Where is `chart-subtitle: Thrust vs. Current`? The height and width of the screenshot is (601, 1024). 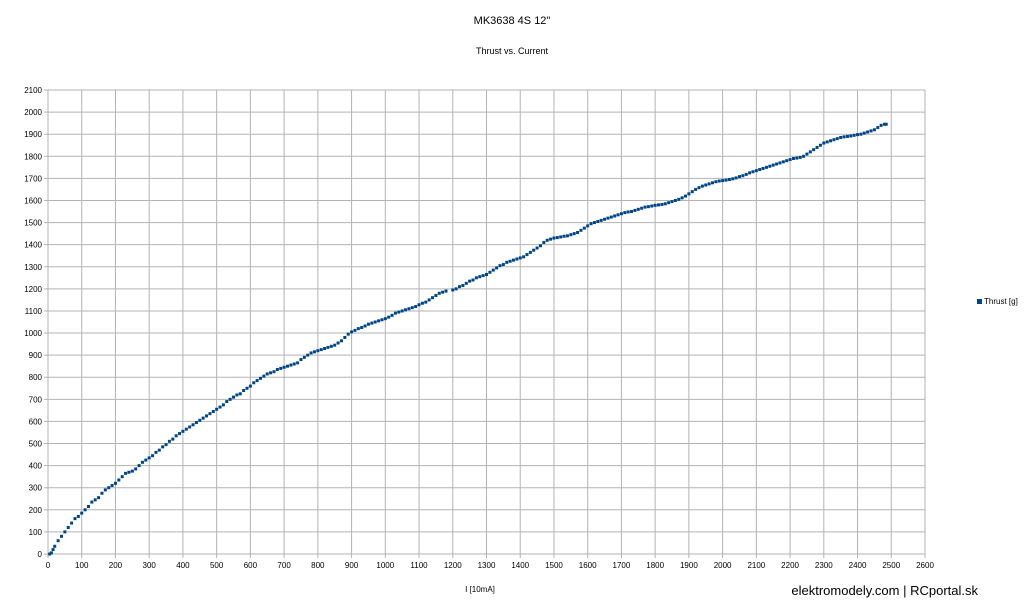 chart-subtitle: Thrust vs. Current is located at coordinates (512, 51).